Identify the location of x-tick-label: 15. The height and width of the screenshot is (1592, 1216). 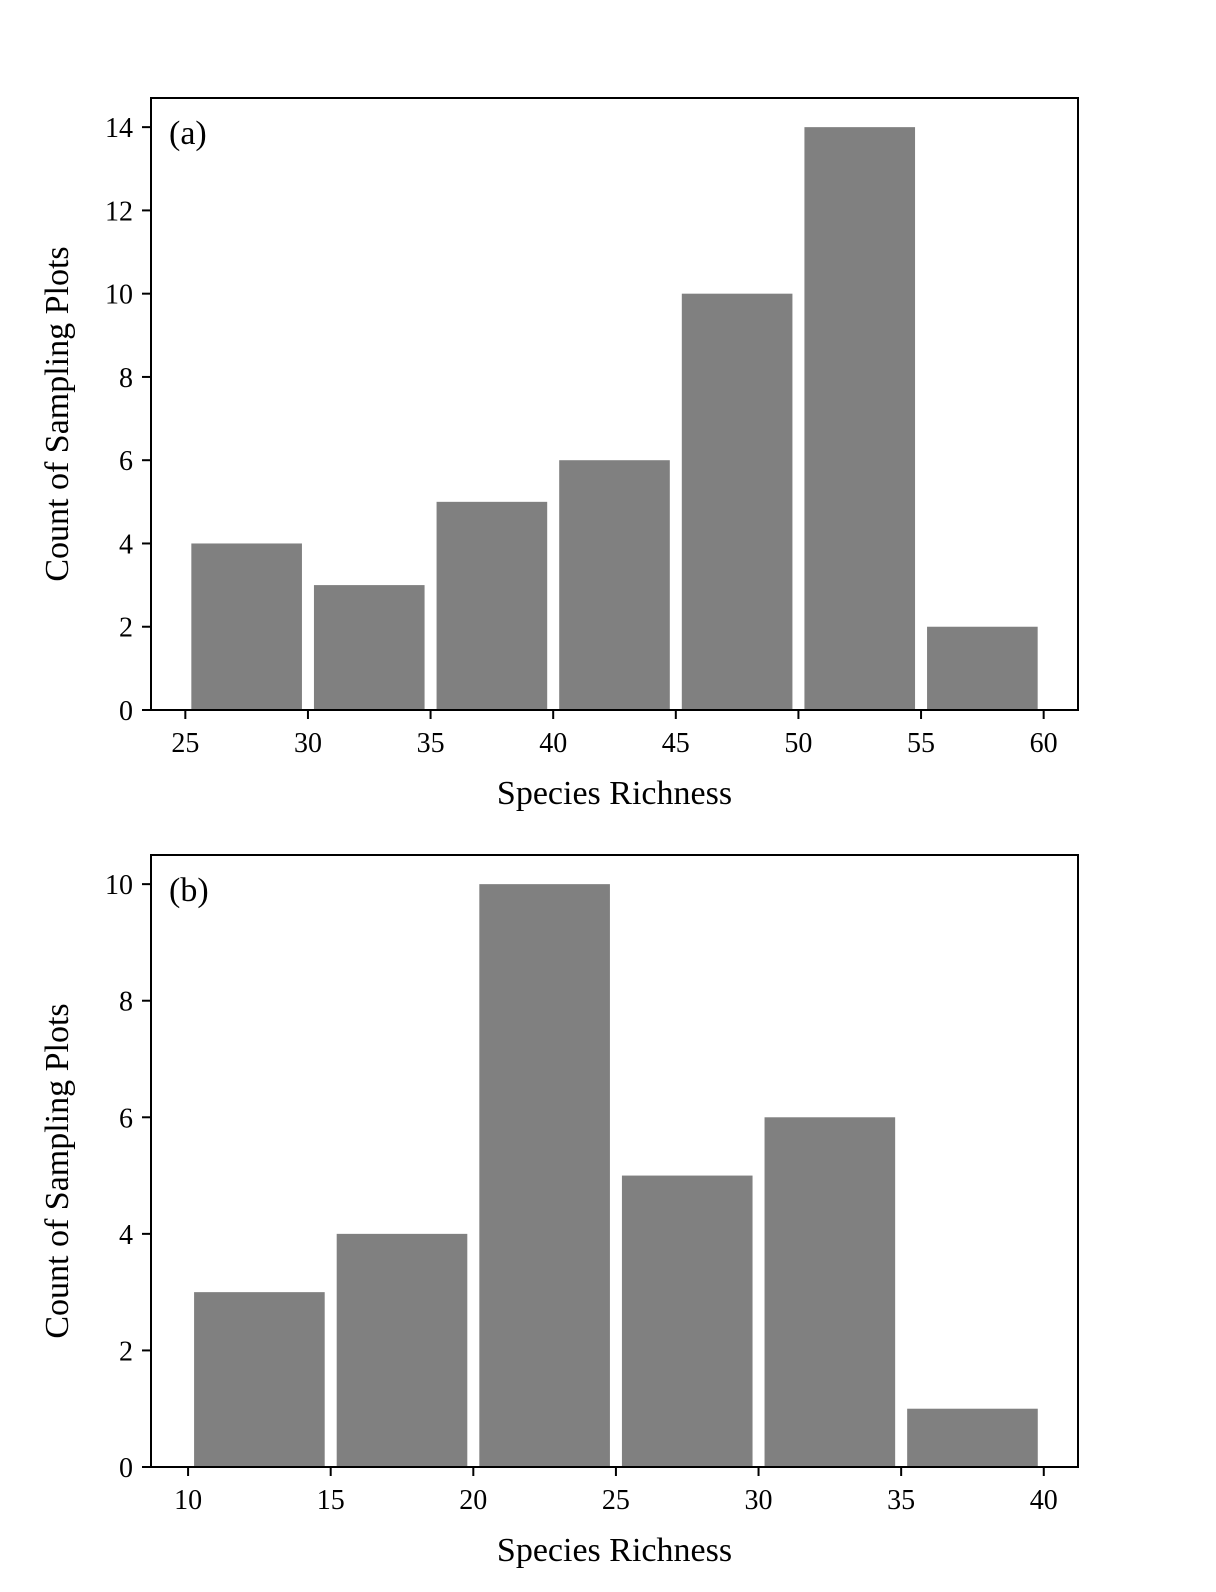
(331, 1500).